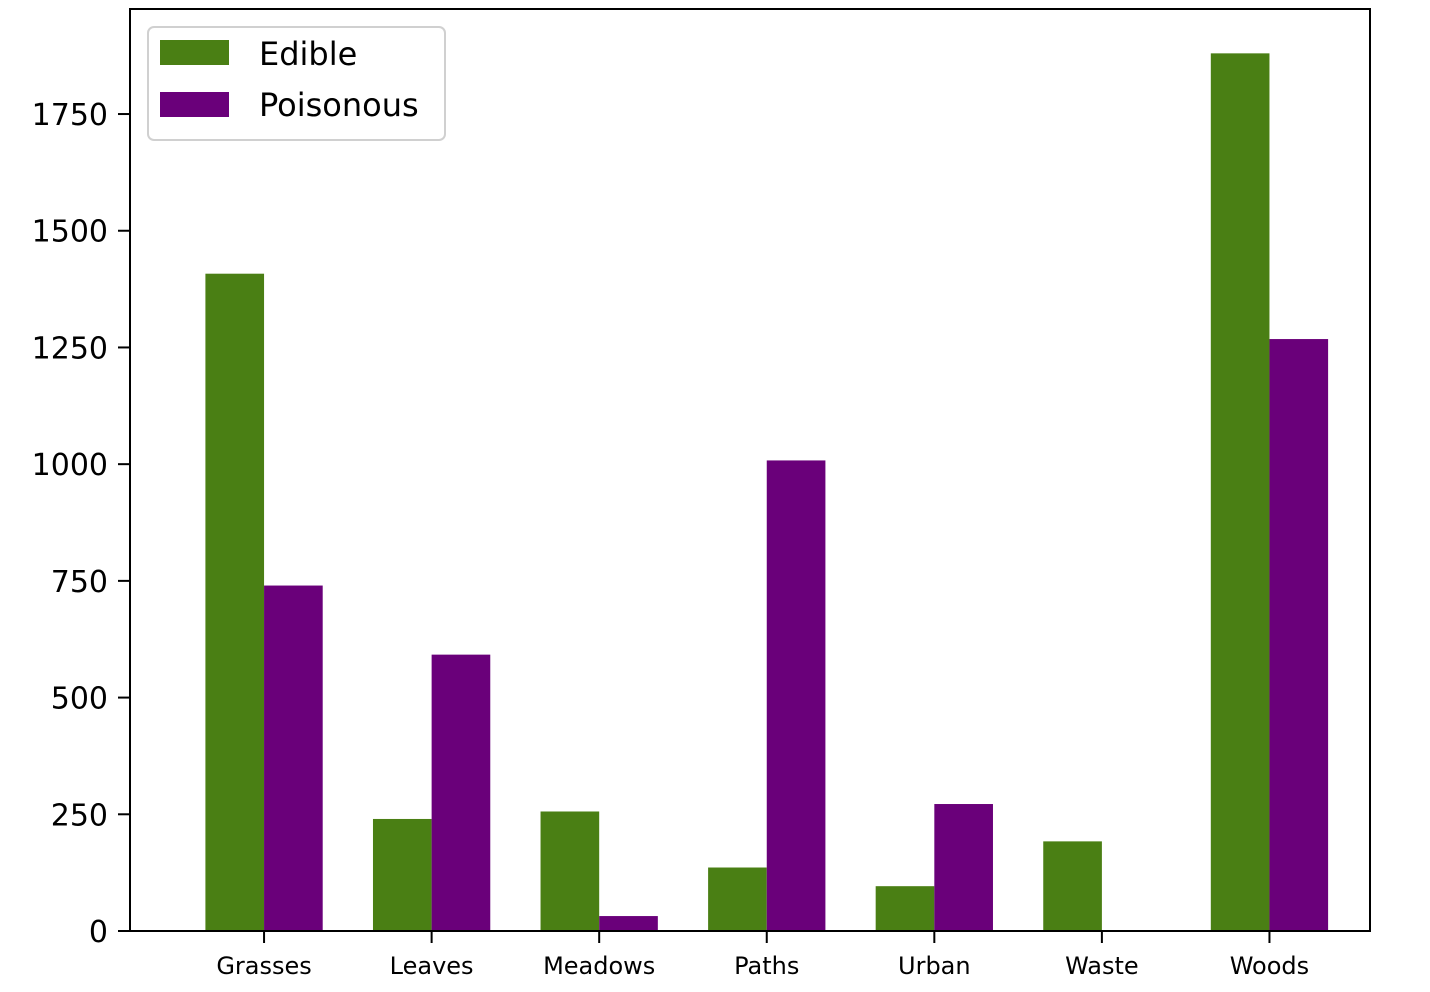 This screenshot has height=992, width=1430. Describe the element at coordinates (461, 792) in the screenshot. I see `bar-poisonous-leaves` at that location.